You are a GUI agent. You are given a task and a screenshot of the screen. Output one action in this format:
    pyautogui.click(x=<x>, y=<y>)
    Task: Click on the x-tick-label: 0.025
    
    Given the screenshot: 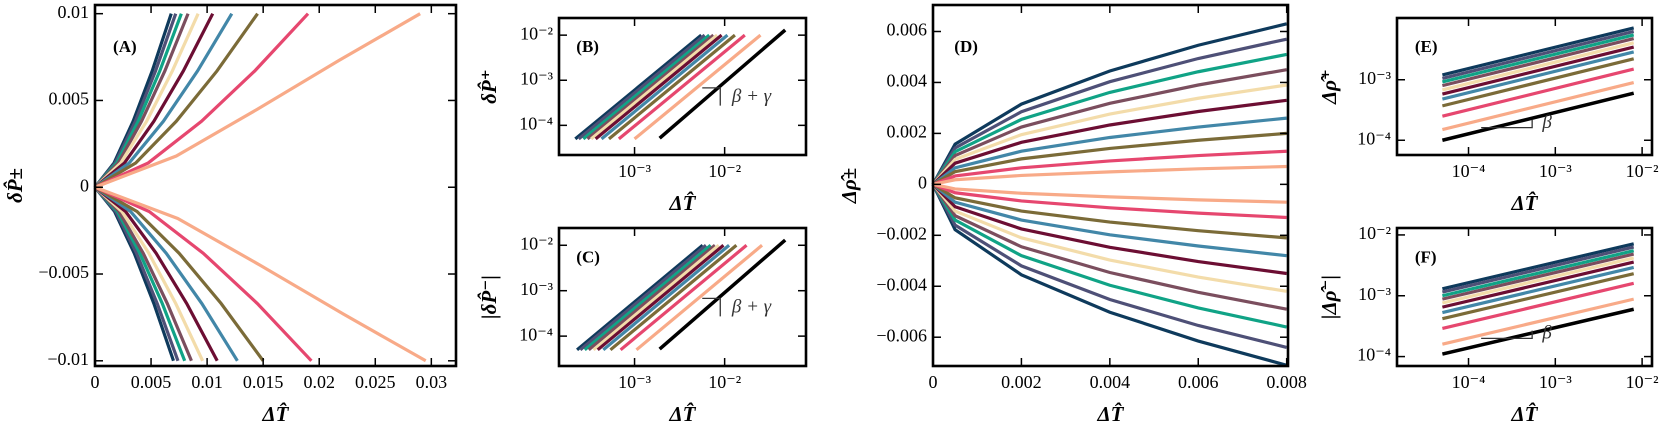 What is the action you would take?
    pyautogui.click(x=375, y=382)
    